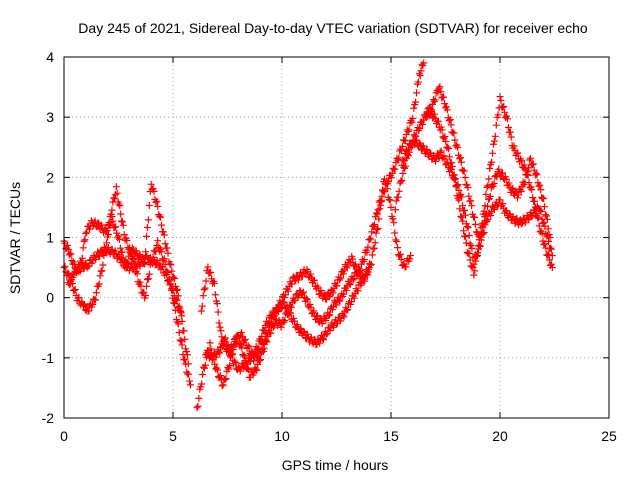 This screenshot has width=640, height=480. I want to click on x-axis-label: GPS time / hours, so click(335, 465).